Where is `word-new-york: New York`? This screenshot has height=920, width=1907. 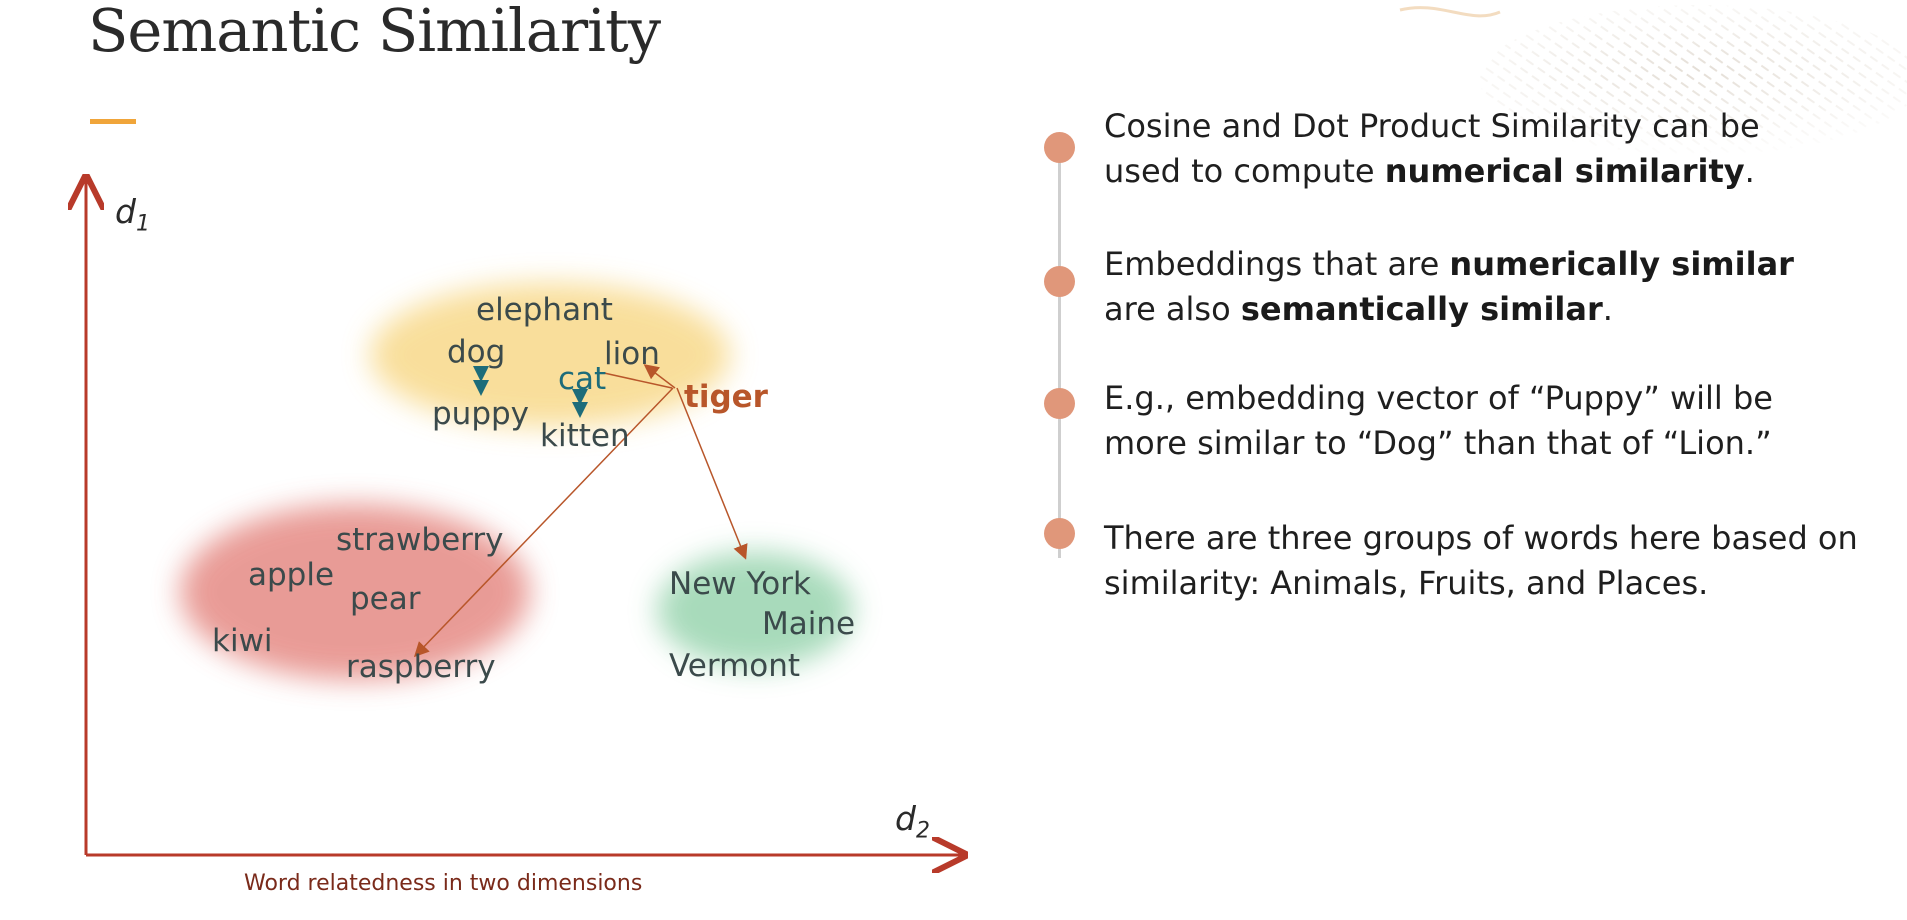
word-new-york: New York is located at coordinates (740, 584).